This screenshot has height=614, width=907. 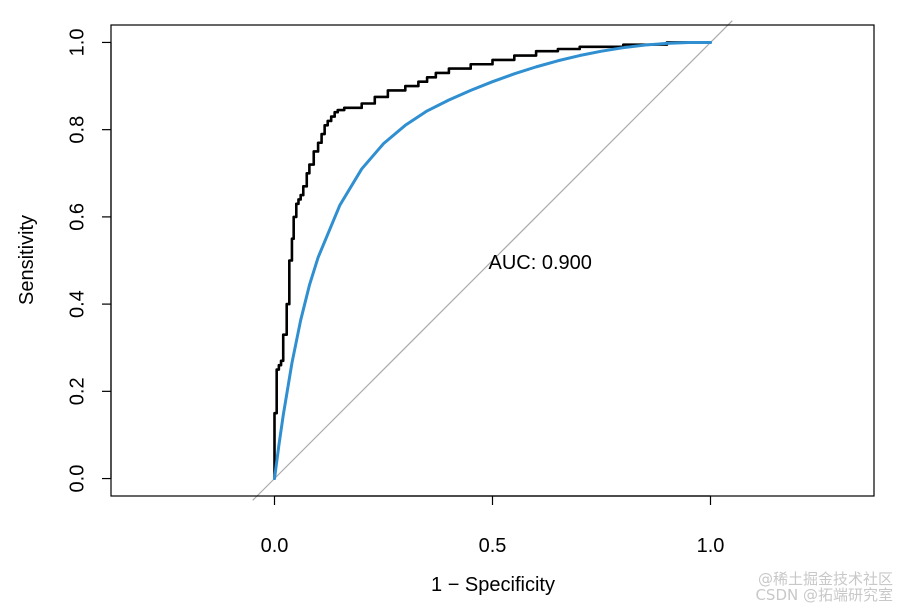 What do you see at coordinates (825, 579) in the screenshot?
I see `watermark-line-1: @稀土掘金技术社区` at bounding box center [825, 579].